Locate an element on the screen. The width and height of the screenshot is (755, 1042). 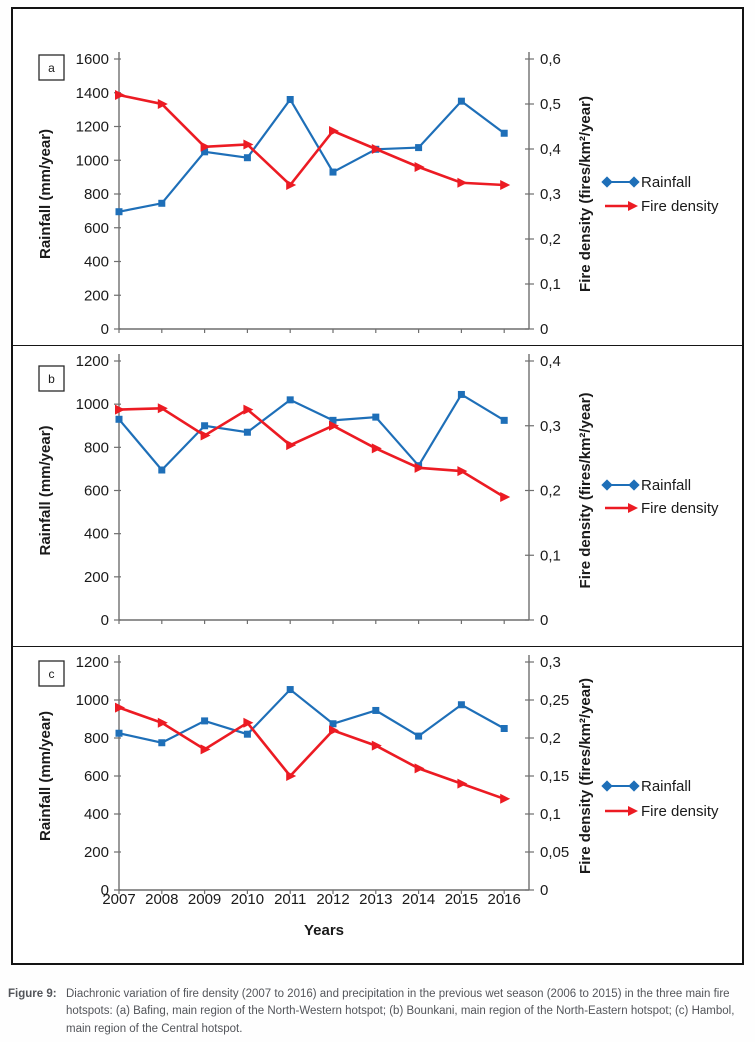
x-axis-tick-label: 2011 is located at coordinates (290, 899).